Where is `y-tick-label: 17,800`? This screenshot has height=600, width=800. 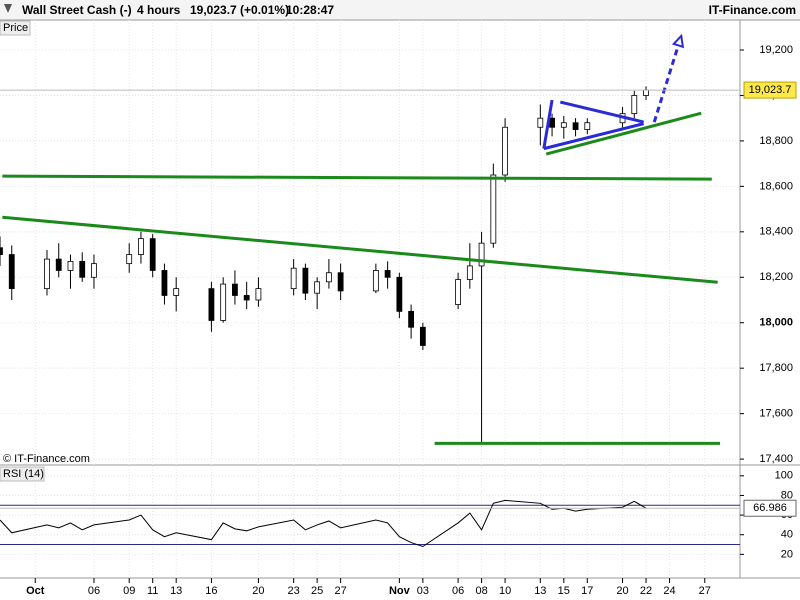 y-tick-label: 17,800 is located at coordinates (776, 368).